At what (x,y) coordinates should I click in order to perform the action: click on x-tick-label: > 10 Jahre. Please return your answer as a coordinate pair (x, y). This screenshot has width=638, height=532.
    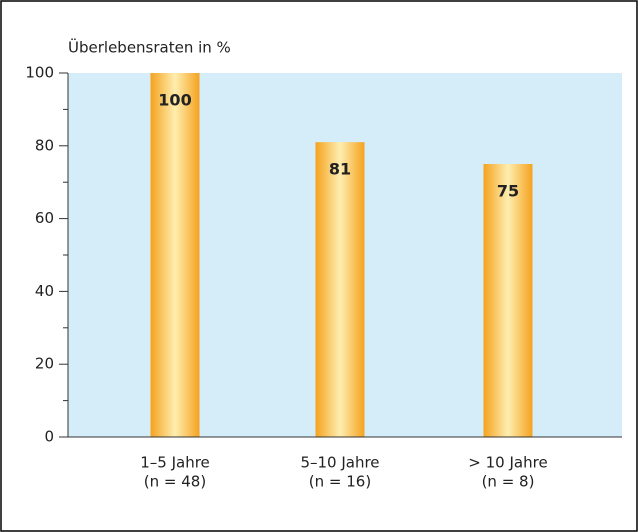
    Looking at the image, I should click on (507, 463).